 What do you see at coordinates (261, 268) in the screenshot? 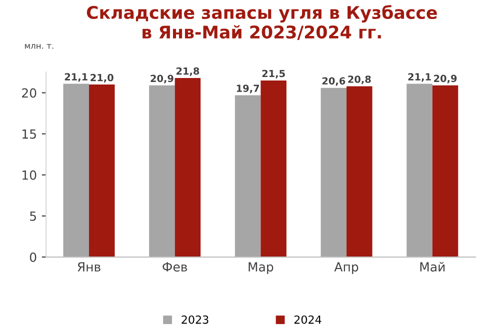
I see `x-tick-label: Мар` at bounding box center [261, 268].